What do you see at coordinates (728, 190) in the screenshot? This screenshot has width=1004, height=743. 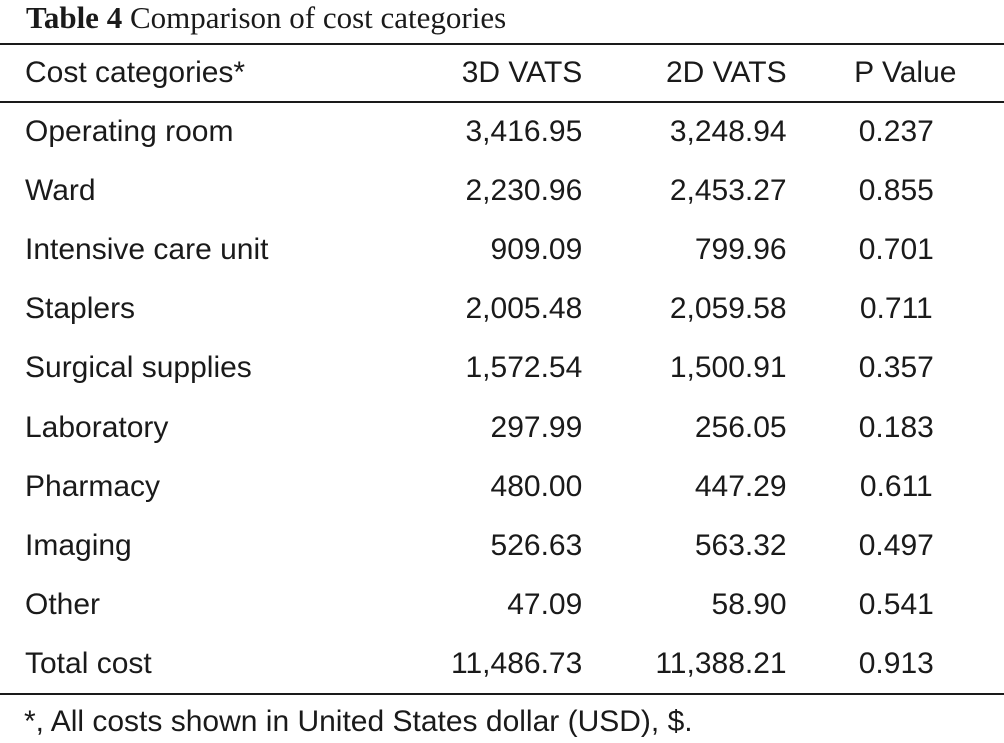 I see `cell-2d-vats: 2,453.27` at bounding box center [728, 190].